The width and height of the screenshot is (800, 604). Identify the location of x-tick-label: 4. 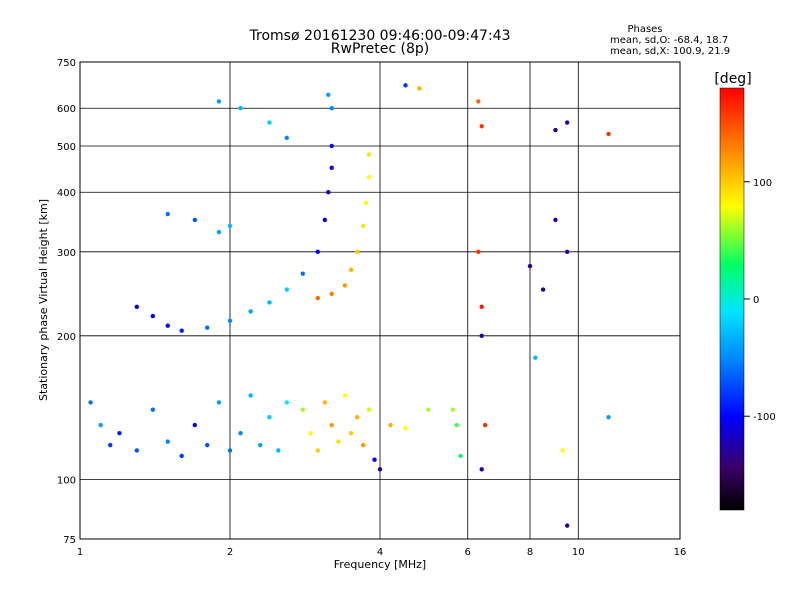
(380, 552).